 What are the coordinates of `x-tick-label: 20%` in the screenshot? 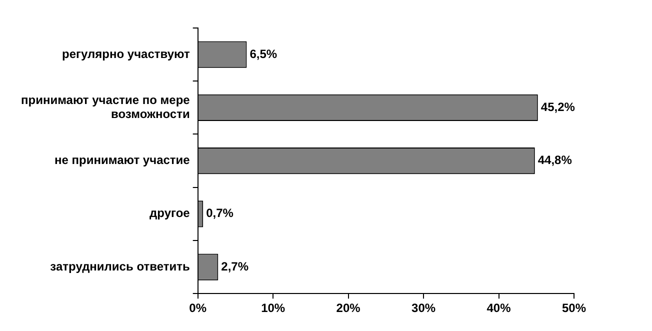 It's located at (348, 308).